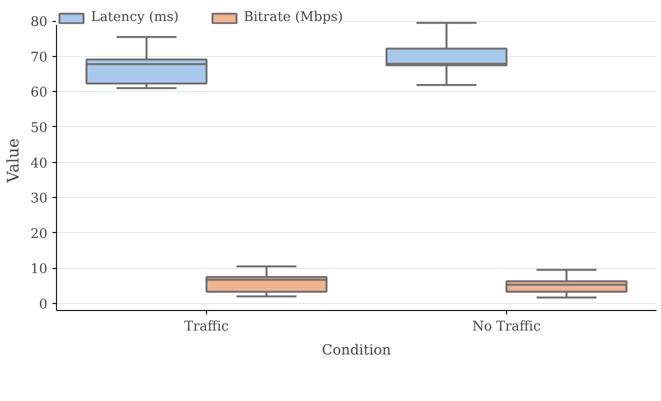  I want to click on y-tick-label: 20, so click(39, 234).